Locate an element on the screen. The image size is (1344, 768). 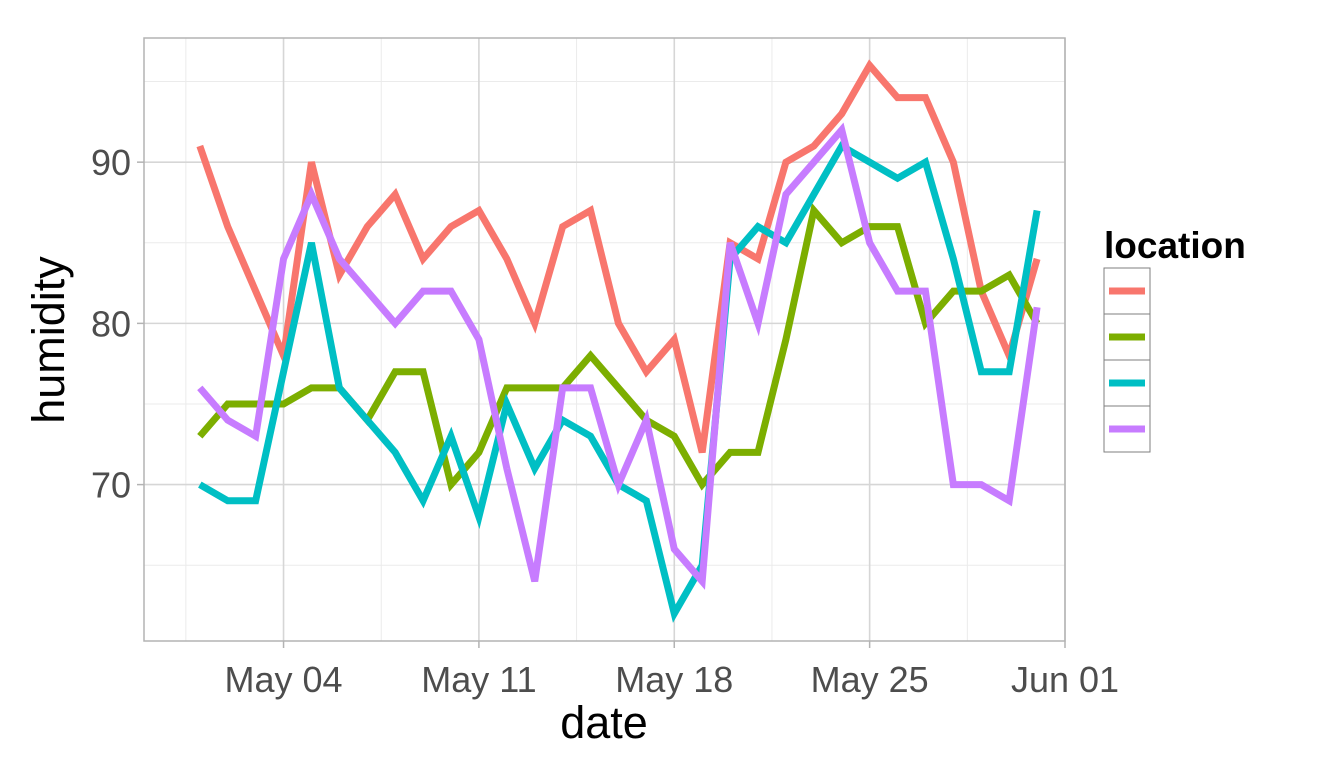
x-axis-ticks: May 04 May 11 May 18 May 25 Jun 01 is located at coordinates (672, 670).